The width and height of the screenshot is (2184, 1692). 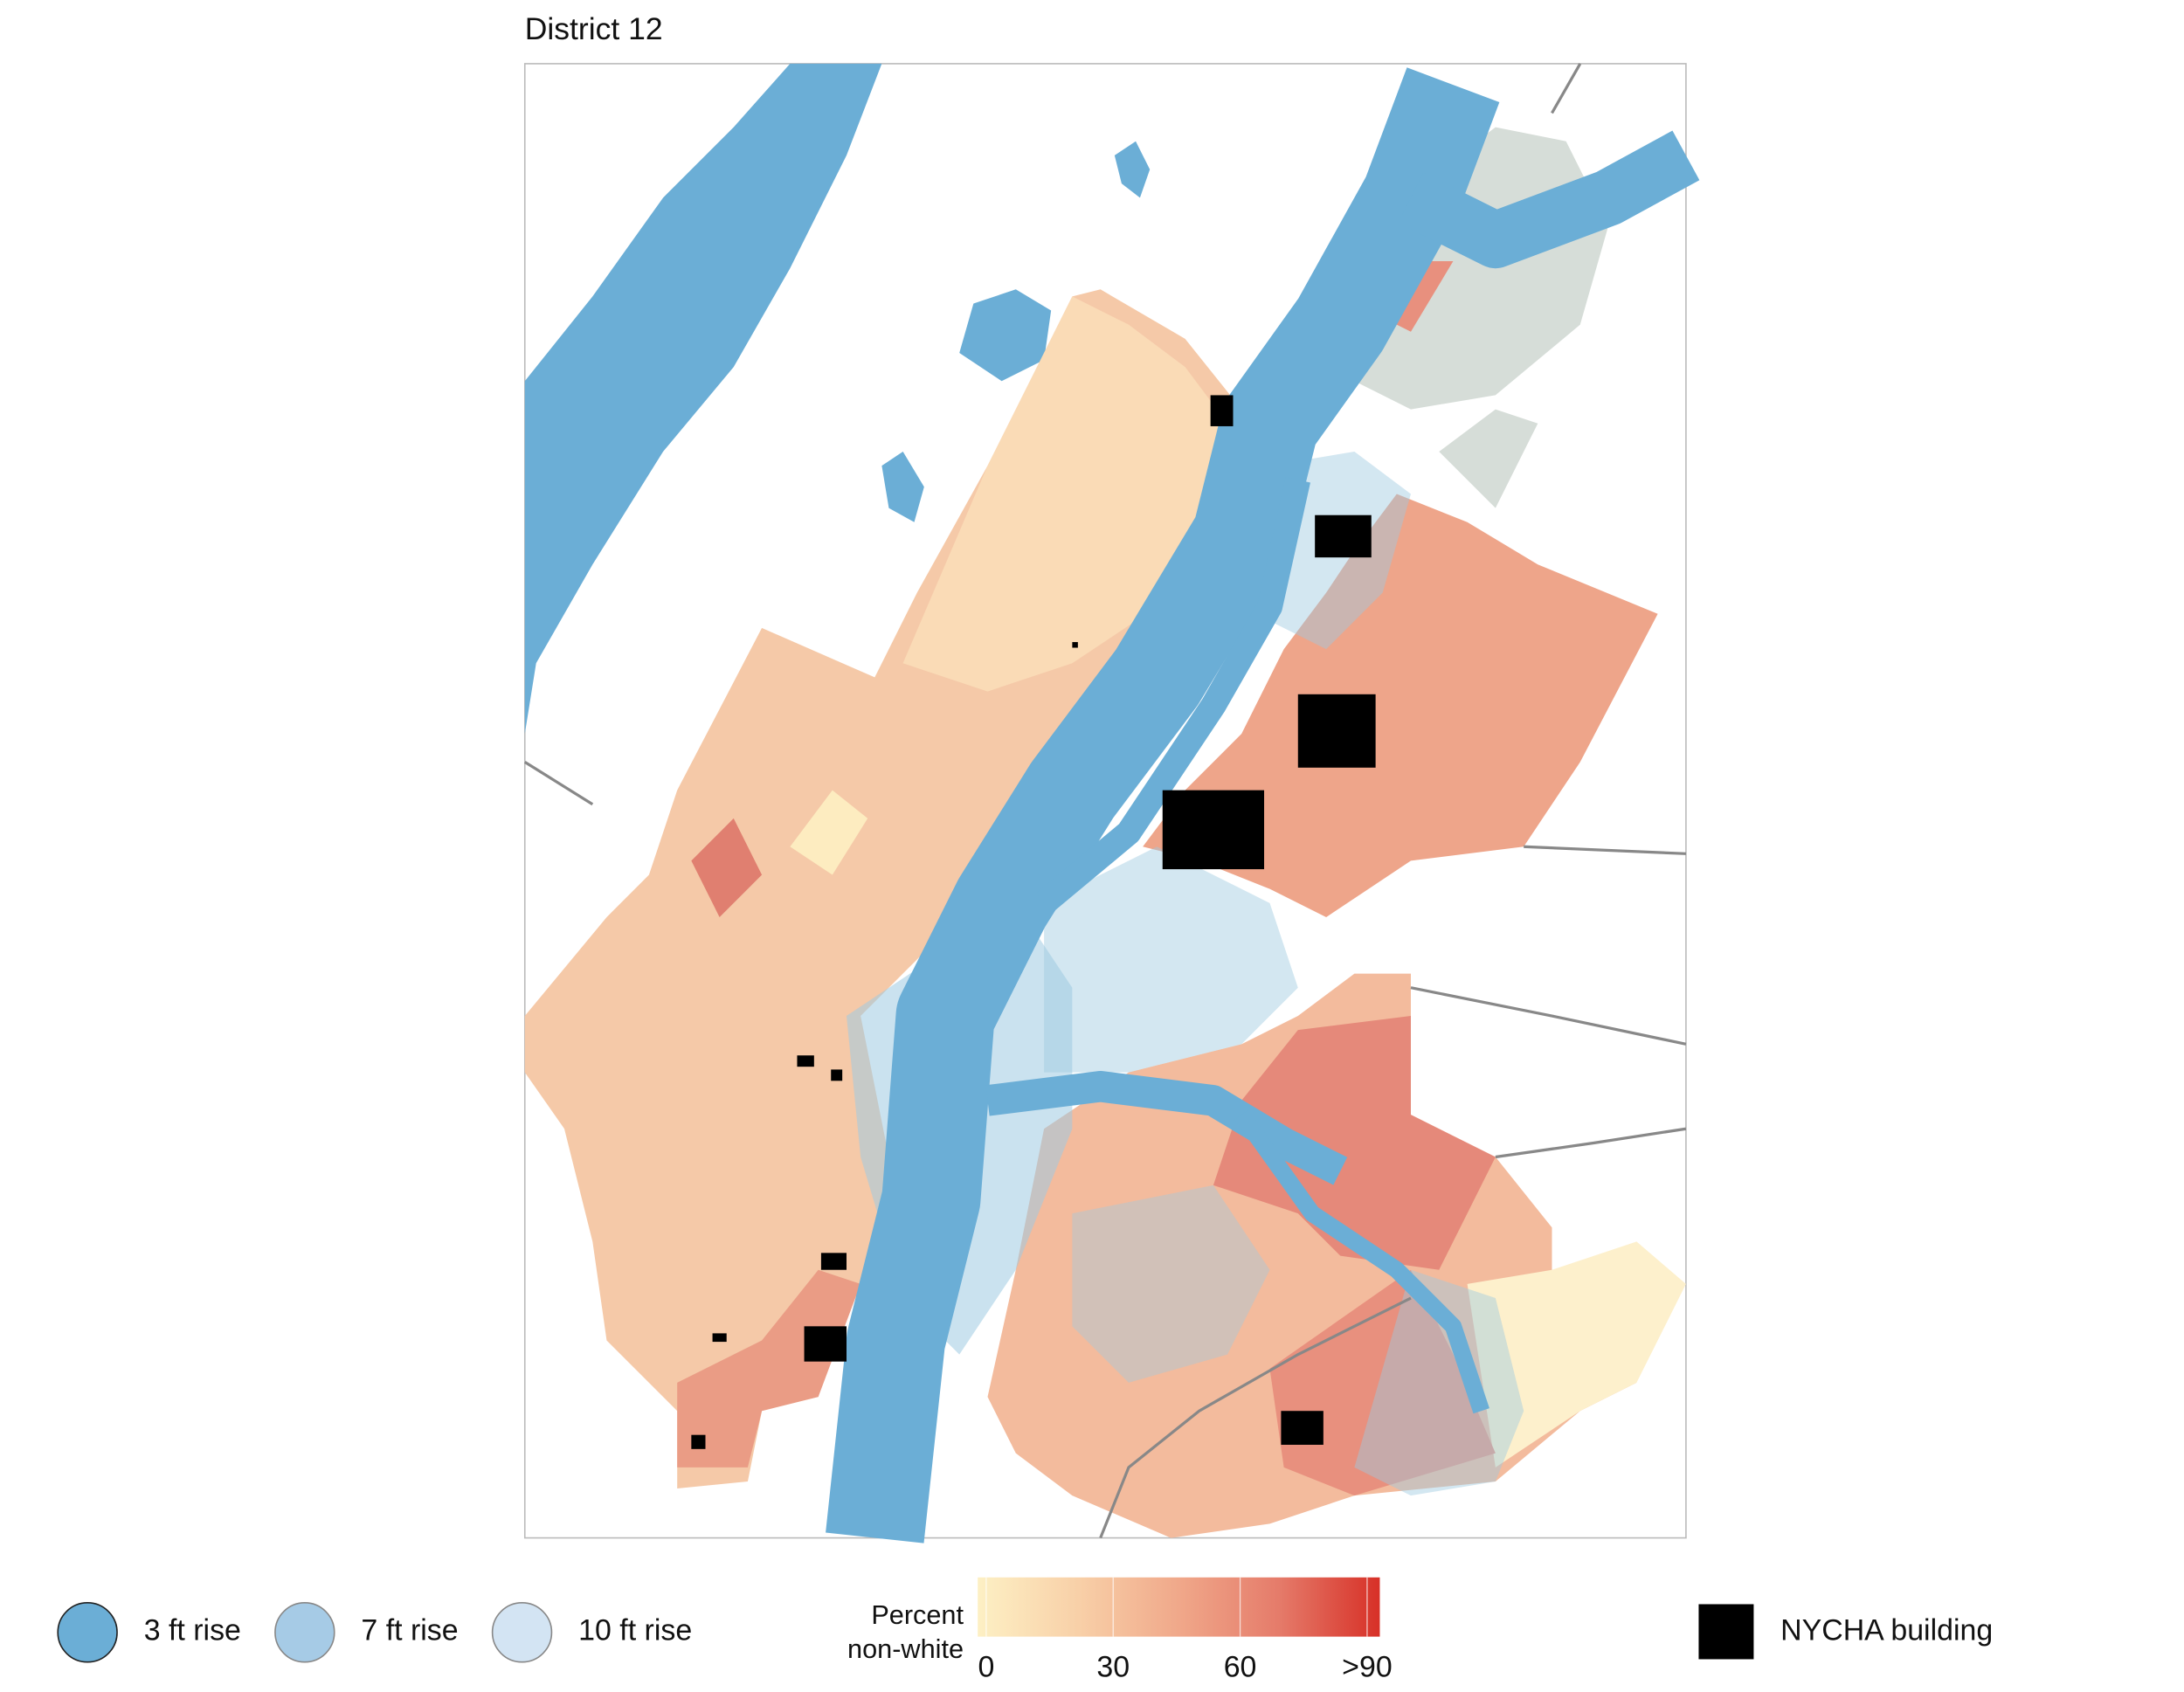 What do you see at coordinates (594, 29) in the screenshot?
I see `map-title: District 12` at bounding box center [594, 29].